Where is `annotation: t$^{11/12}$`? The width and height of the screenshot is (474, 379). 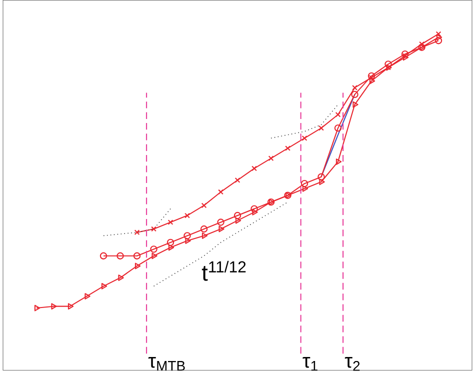 annotation: t$^{11/12}$ is located at coordinates (224, 270).